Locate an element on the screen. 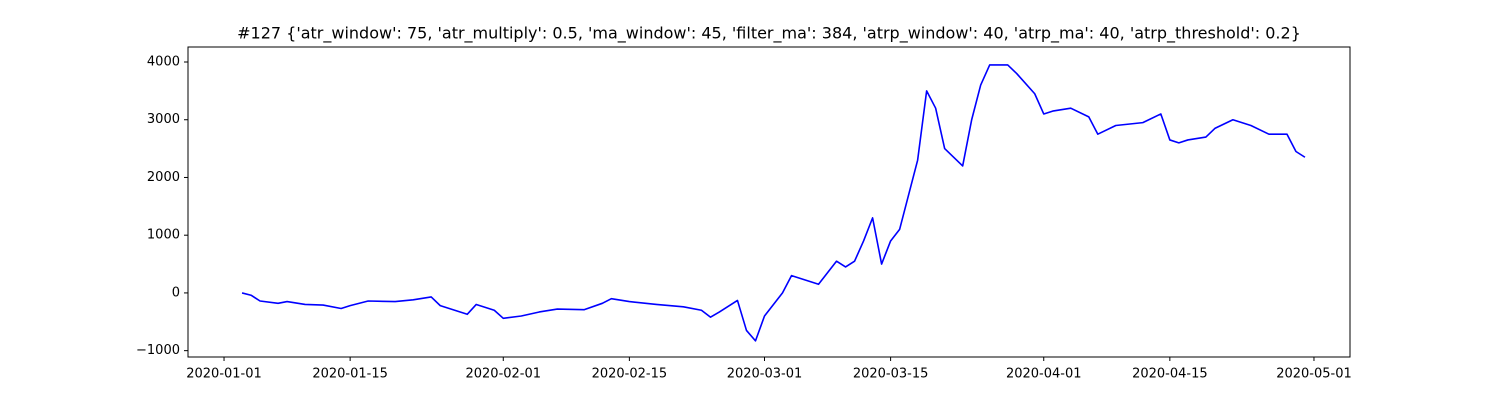 The height and width of the screenshot is (404, 1500). x-tick-label: 2020-02-01 is located at coordinates (503, 374).